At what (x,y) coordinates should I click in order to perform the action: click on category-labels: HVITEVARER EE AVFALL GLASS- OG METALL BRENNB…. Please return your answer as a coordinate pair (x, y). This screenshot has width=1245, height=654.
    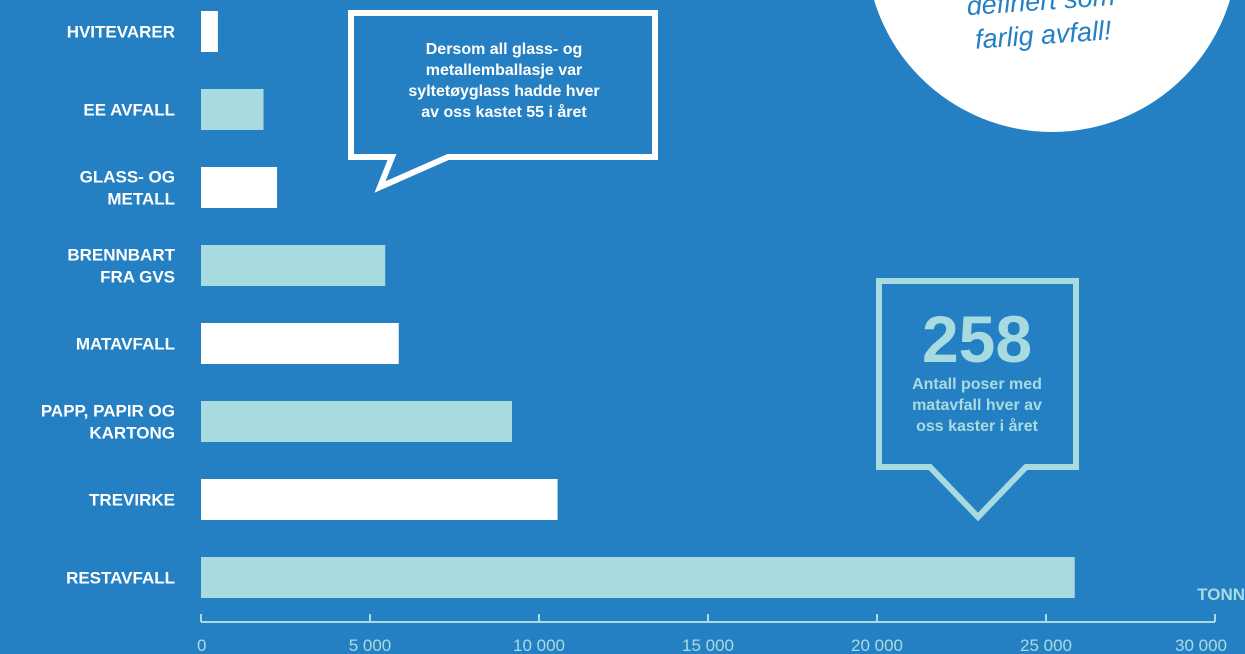
    Looking at the image, I should click on (108, 305).